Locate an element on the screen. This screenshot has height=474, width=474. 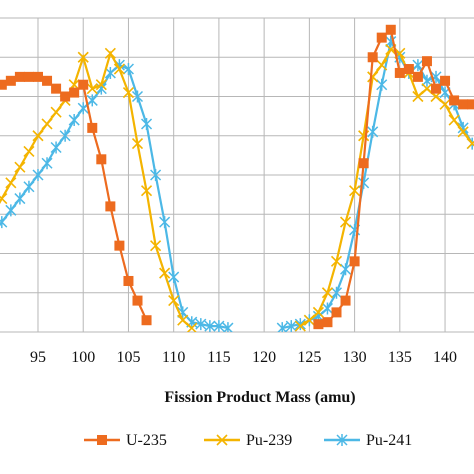
legend-label-0: U-235 is located at coordinates (146, 440).